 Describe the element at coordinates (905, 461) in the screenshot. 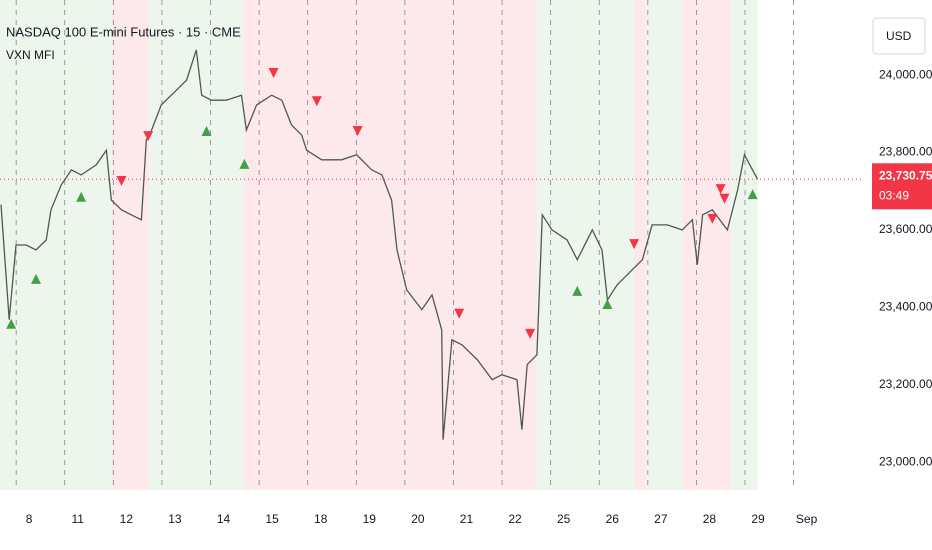

I see `y-tick-label: 23,000.00` at that location.